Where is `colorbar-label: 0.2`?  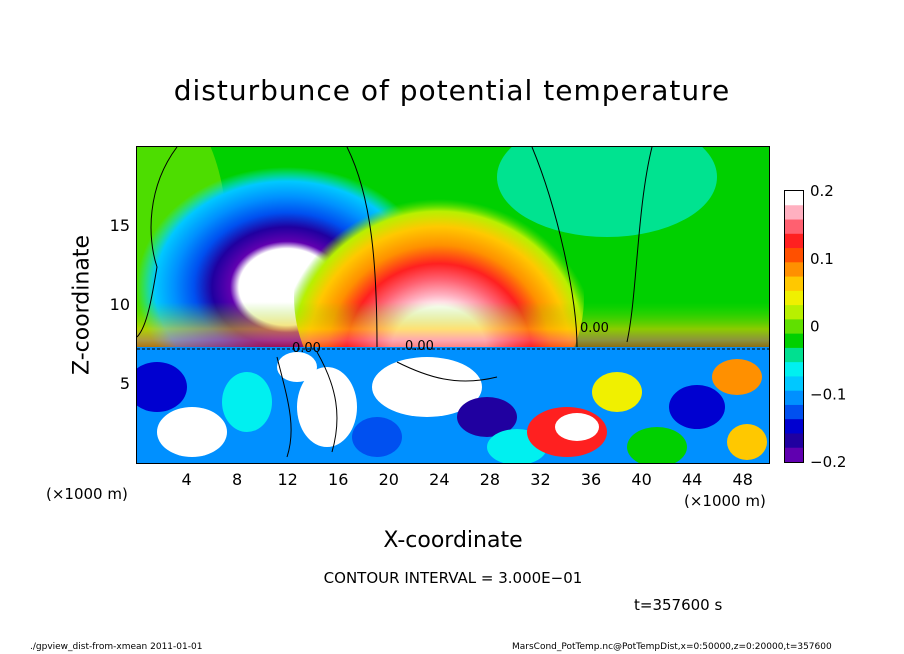 colorbar-label: 0.2 is located at coordinates (822, 191).